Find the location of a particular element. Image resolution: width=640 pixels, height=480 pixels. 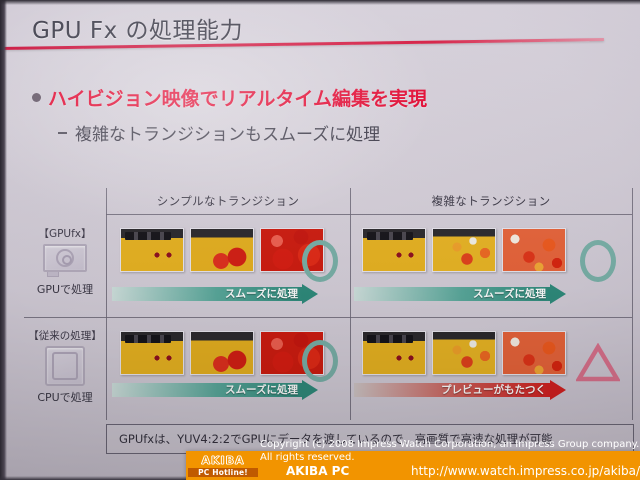

table-row-rule is located at coordinates (328, 317).